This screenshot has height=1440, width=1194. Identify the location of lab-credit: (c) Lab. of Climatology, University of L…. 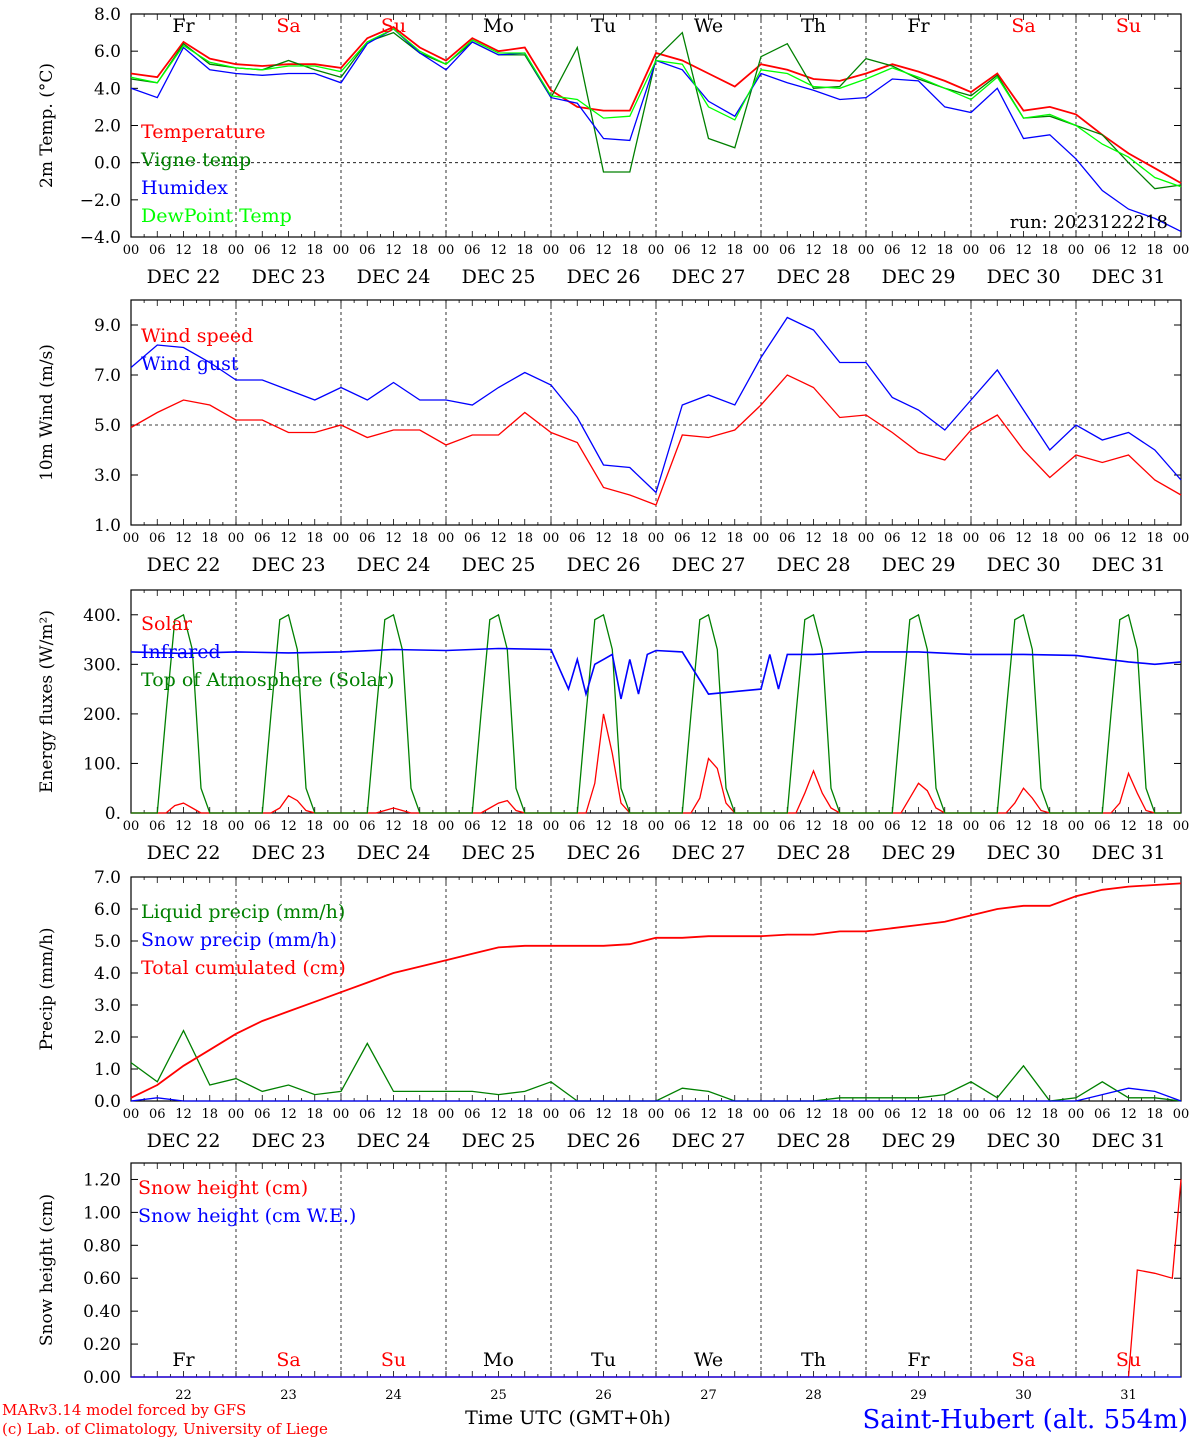
(165, 1429).